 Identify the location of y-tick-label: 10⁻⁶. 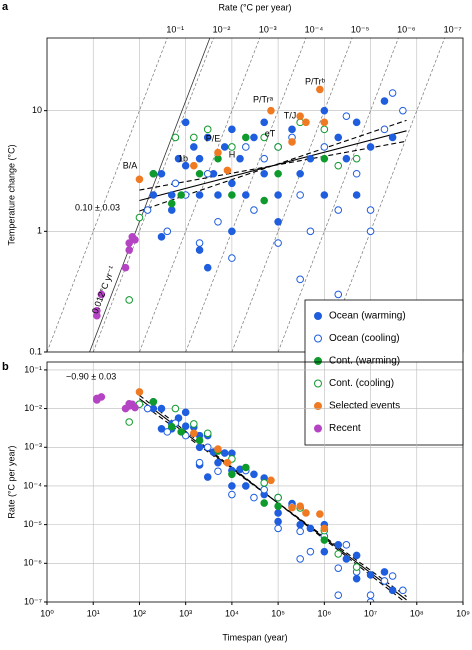
(33, 563).